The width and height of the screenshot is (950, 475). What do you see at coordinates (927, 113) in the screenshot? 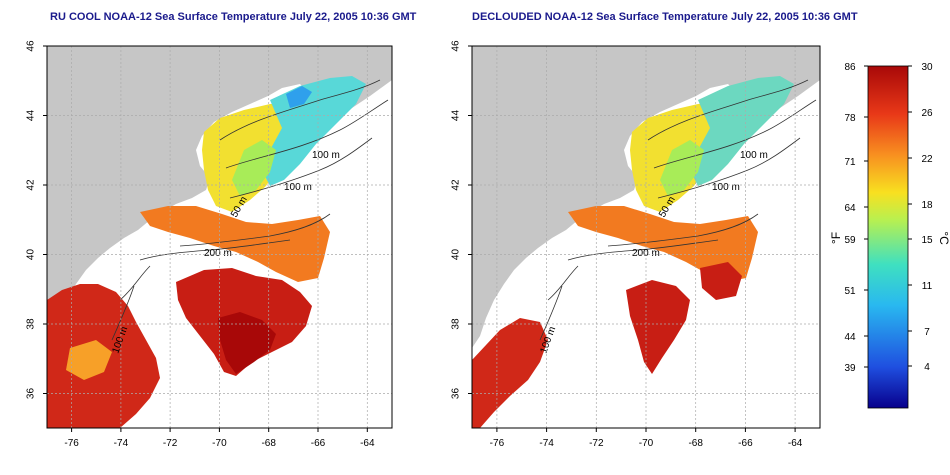
I see `svg-text: 26` at bounding box center [927, 113].